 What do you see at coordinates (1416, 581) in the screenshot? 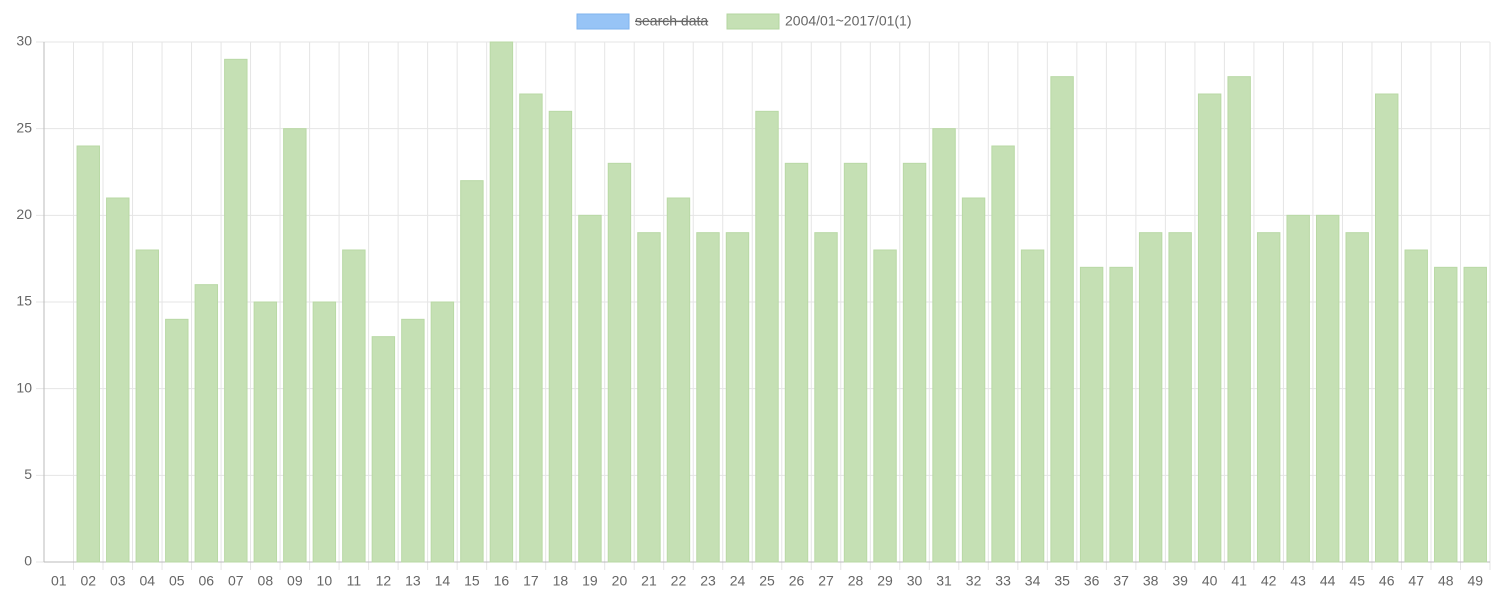
I see `x-tick-label: 47` at bounding box center [1416, 581].